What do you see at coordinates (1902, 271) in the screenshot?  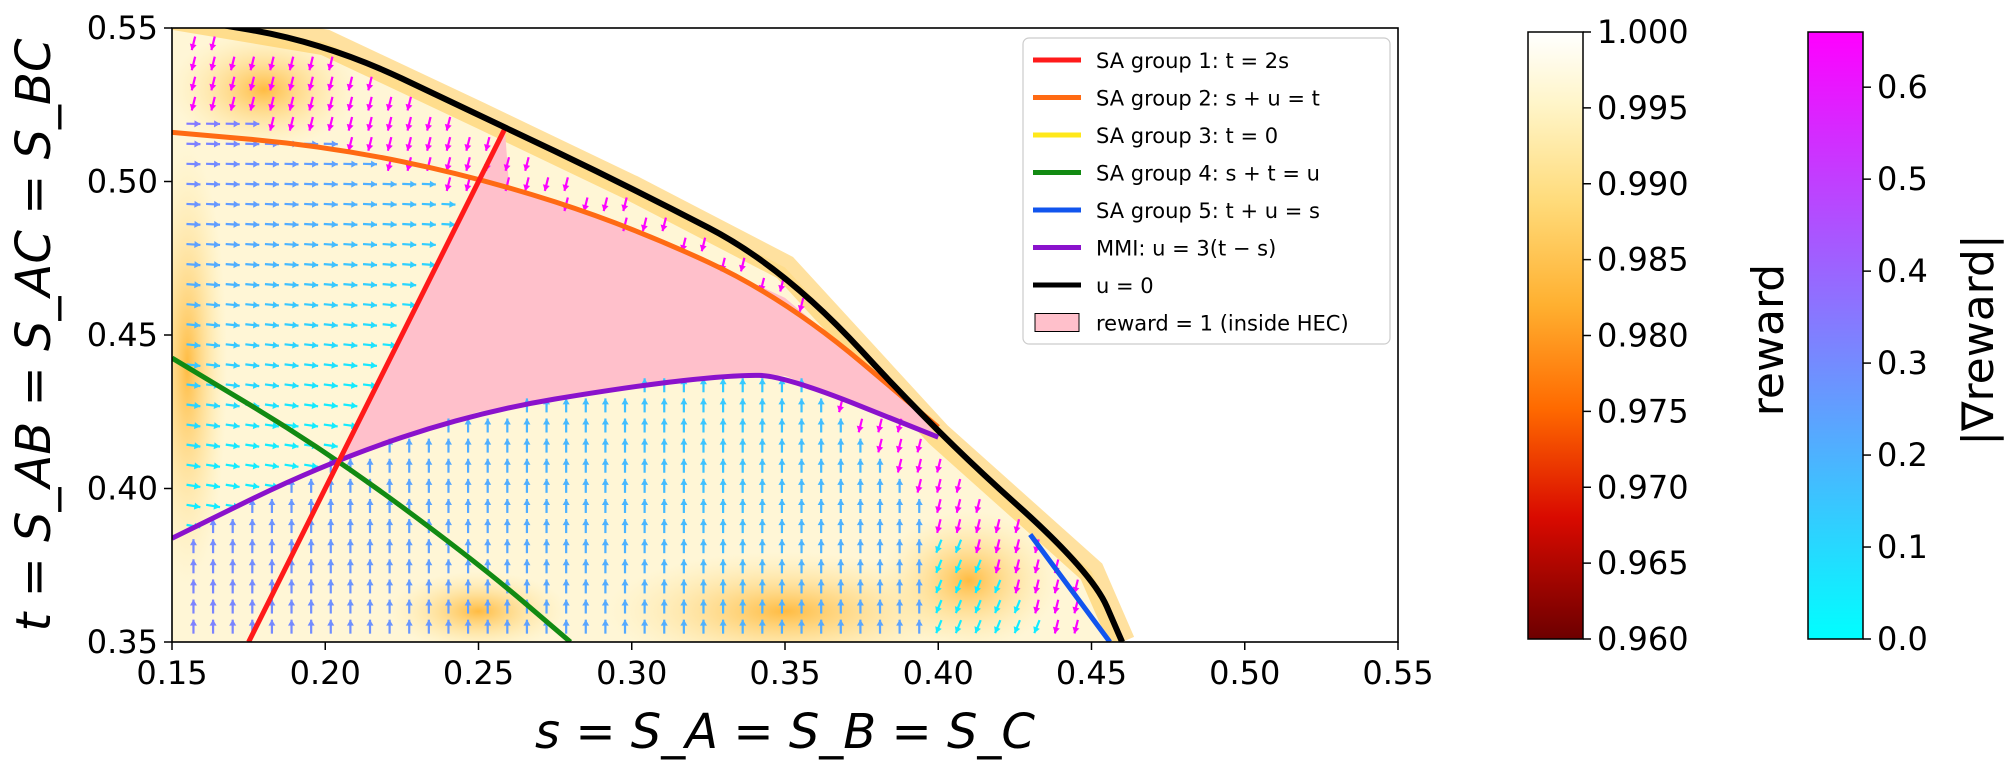 I see `colorbar-tick-label: 0.4` at bounding box center [1902, 271].